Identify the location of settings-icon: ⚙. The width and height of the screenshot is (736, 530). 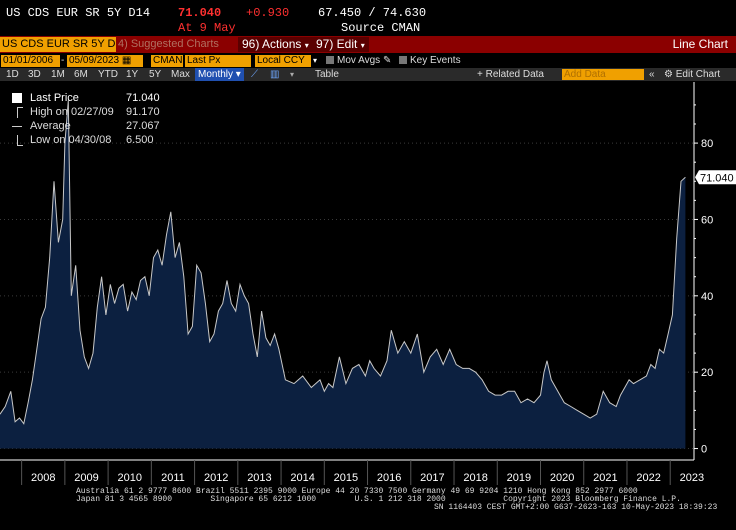
(668, 74).